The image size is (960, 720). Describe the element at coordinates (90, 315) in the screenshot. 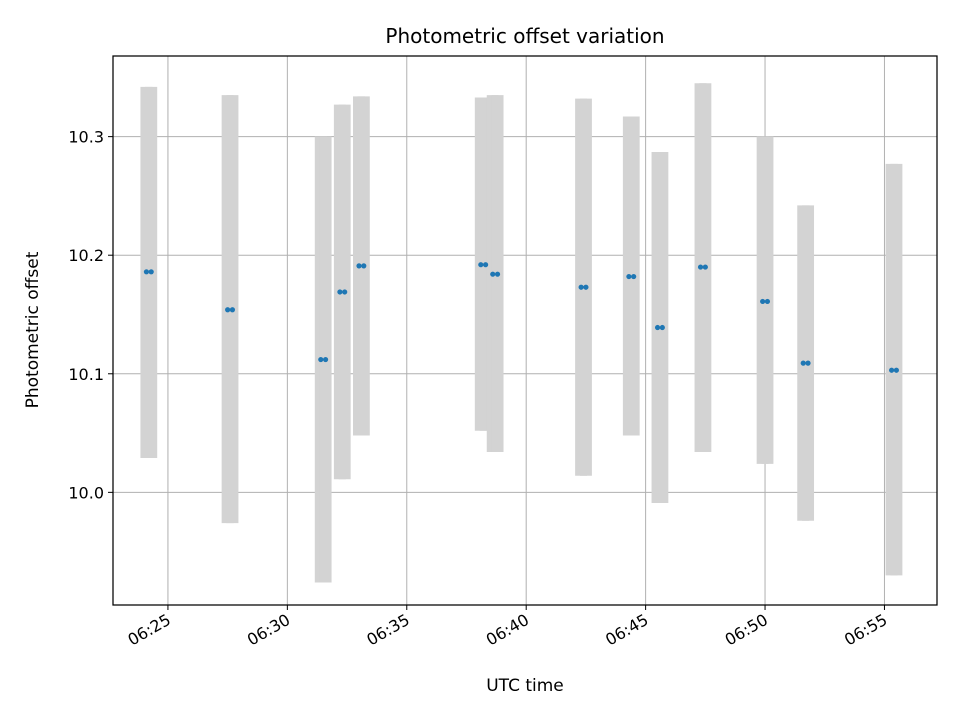

I see `y-axis: 10.0 10.1 10.2 10.3` at that location.